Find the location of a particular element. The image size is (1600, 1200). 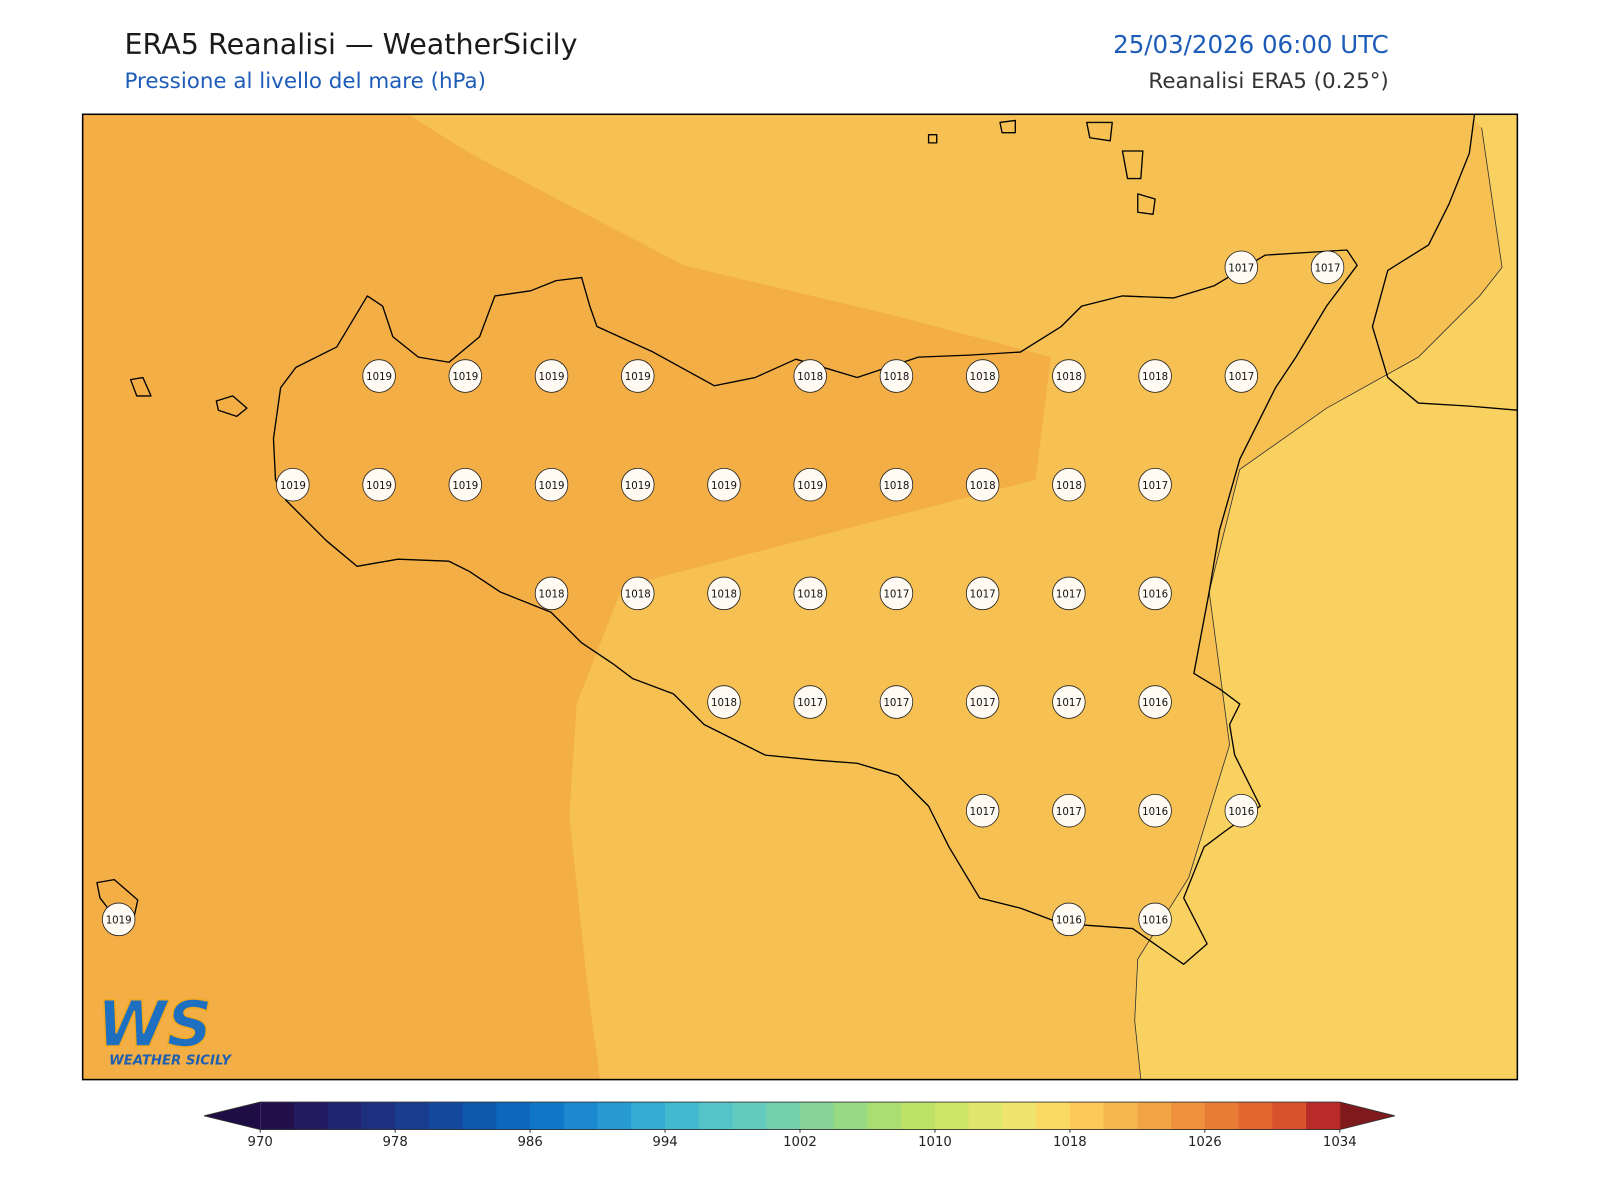

colorbar-tick-label: 1010 is located at coordinates (935, 1142).